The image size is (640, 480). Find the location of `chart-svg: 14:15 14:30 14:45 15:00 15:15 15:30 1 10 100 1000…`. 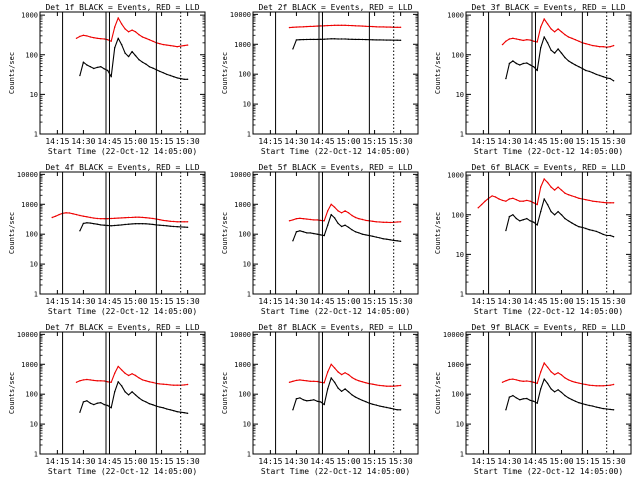

chart-svg: 14:15 14:30 14:45 15:00 15:15 15:30 1 10 100 1000… is located at coordinates (320, 399).